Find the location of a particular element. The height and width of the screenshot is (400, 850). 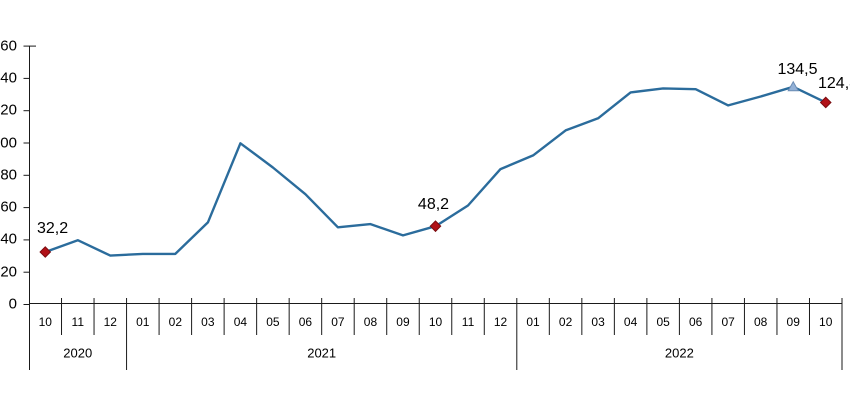

data-point-value-label: 32,2 is located at coordinates (53, 228).